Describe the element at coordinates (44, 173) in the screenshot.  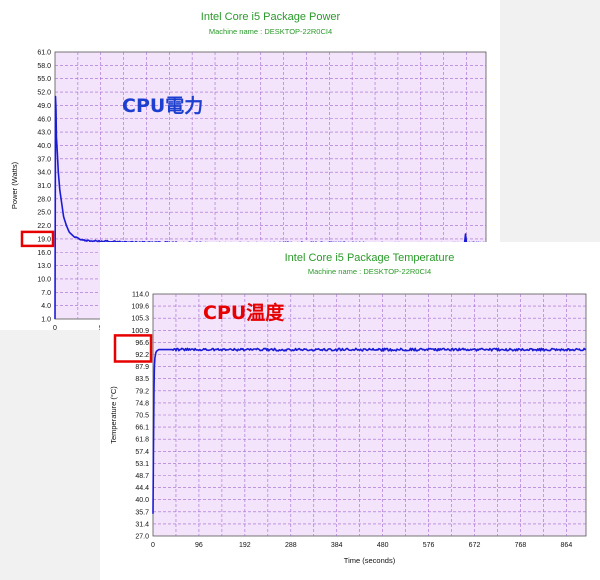
I see `power-y-tick-label: 34.0` at that location.